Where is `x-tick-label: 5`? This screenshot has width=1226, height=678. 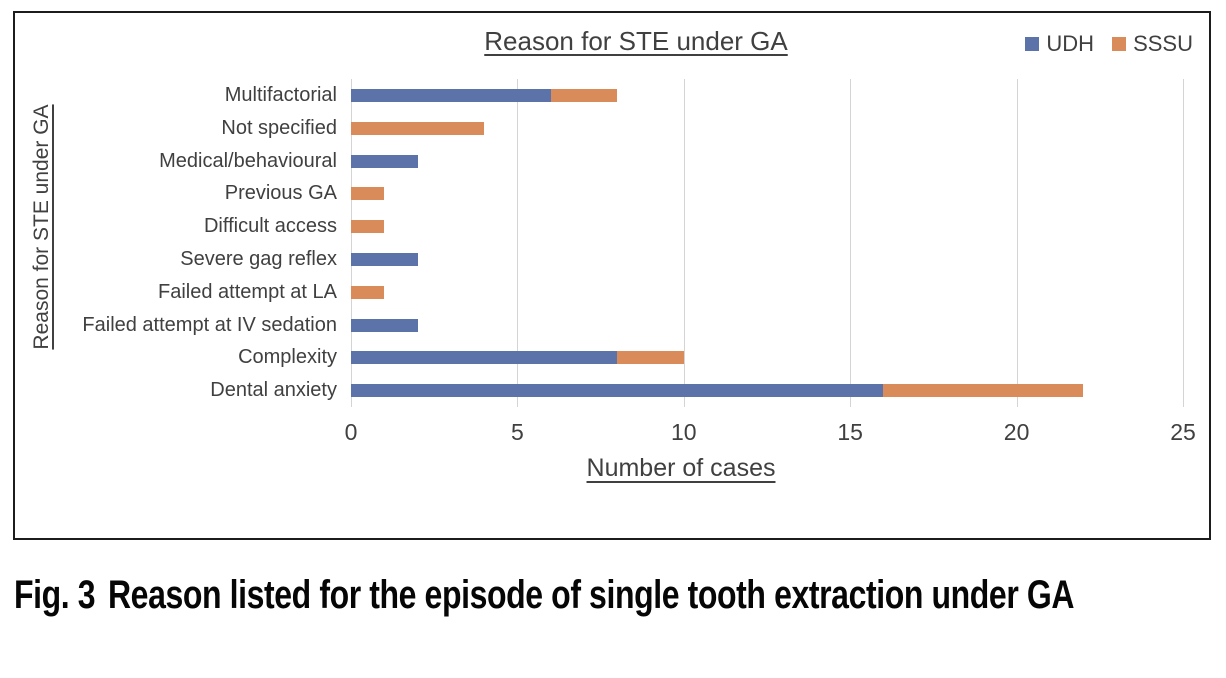 x-tick-label: 5 is located at coordinates (517, 432).